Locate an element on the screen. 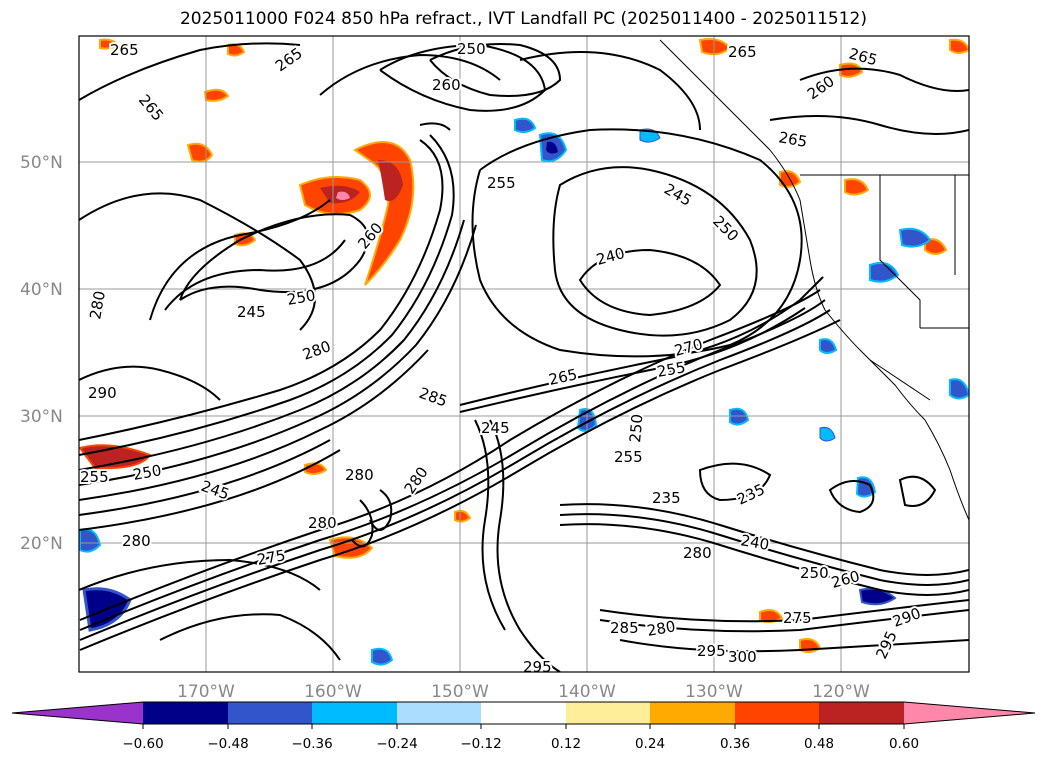 Image resolution: width=1047 pixels, height=765 pixels. lat-label: 30°N is located at coordinates (41, 417).